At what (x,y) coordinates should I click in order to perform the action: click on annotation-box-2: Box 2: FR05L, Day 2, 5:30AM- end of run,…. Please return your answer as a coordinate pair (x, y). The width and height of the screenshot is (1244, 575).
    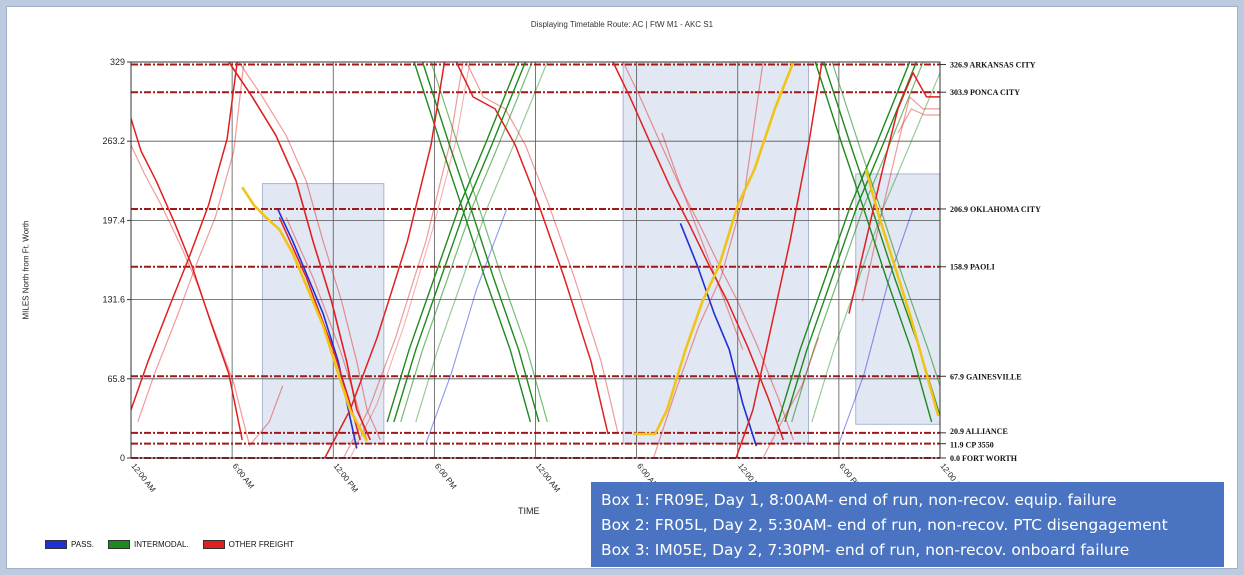
    Looking at the image, I should click on (884, 525).